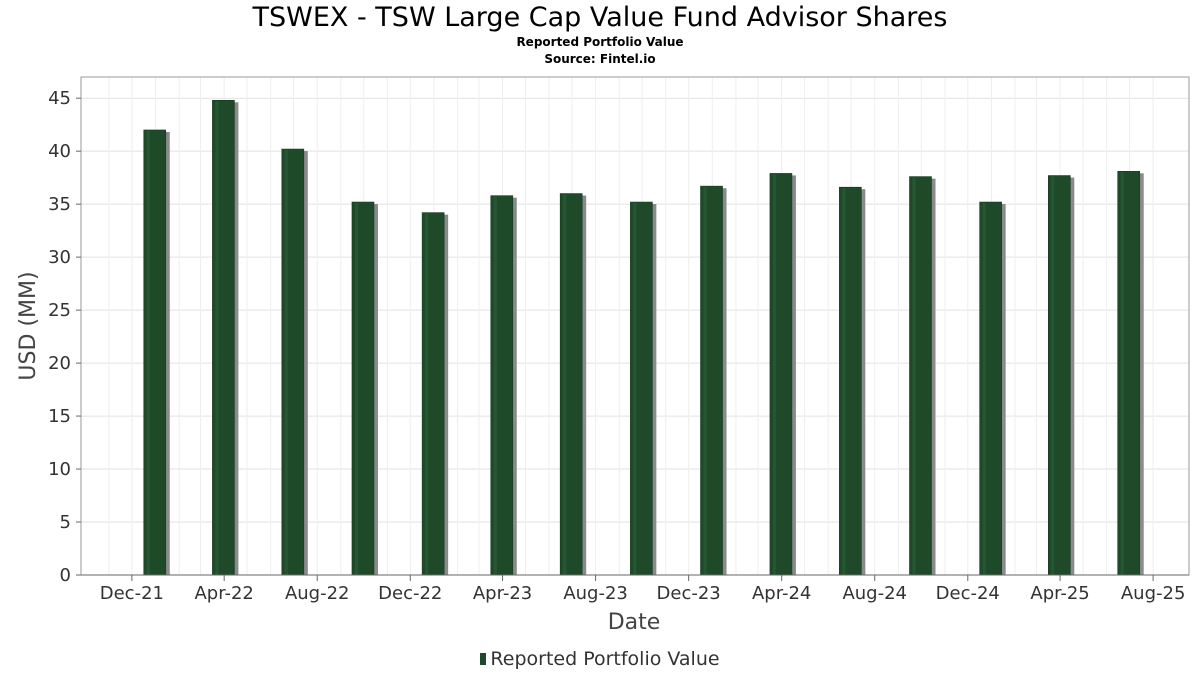 The width and height of the screenshot is (1200, 675). I want to click on x-tick-label: Dec-24, so click(968, 593).